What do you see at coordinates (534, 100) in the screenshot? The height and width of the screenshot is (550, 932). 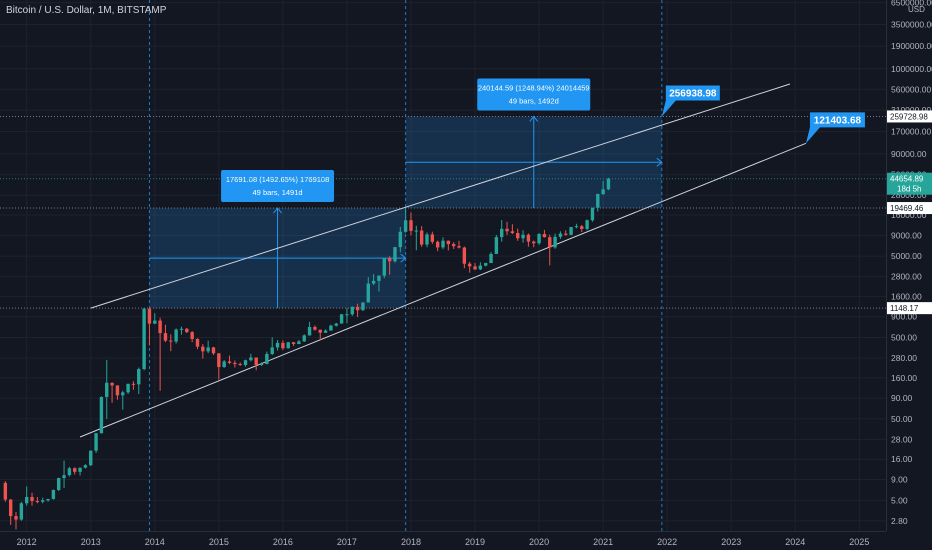 I see `measure-label-text: 49 bars, 1492d` at bounding box center [534, 100].